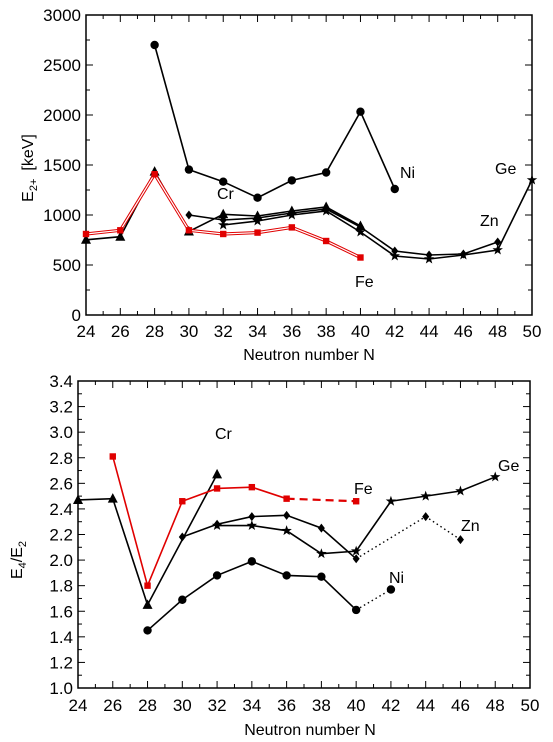 The width and height of the screenshot is (553, 742). What do you see at coordinates (61, 381) in the screenshot?
I see `y-tick-label: 3.4` at bounding box center [61, 381].